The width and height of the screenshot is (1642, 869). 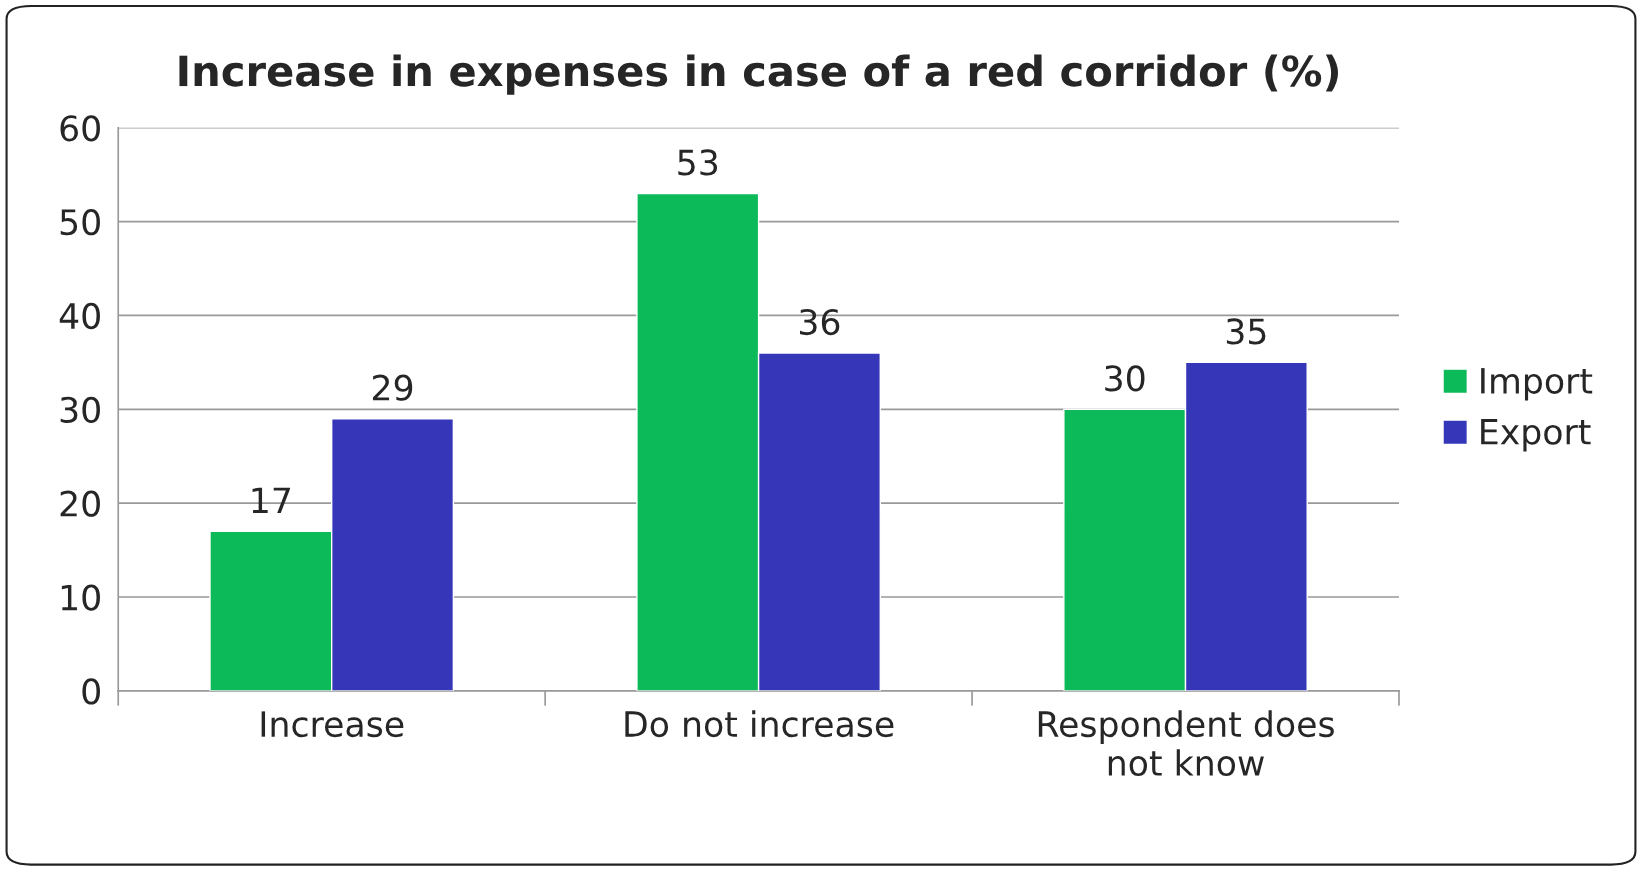 I want to click on data-label: 30, so click(x=1125, y=378).